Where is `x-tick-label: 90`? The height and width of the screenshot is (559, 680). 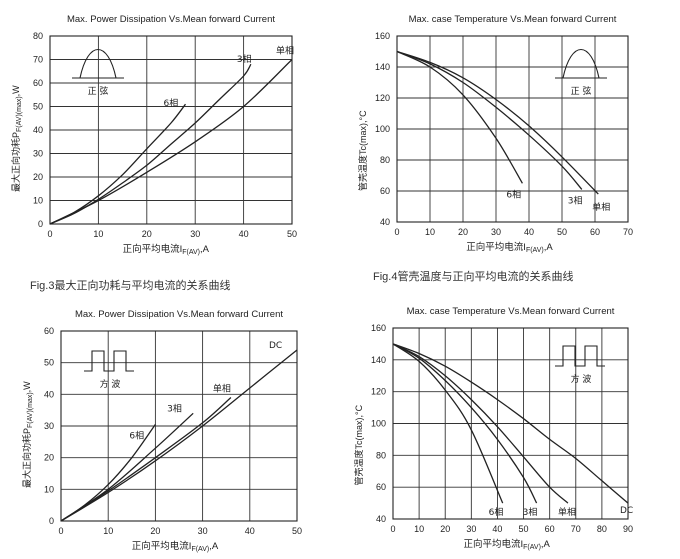
x-tick-label: 90 is located at coordinates (628, 529).